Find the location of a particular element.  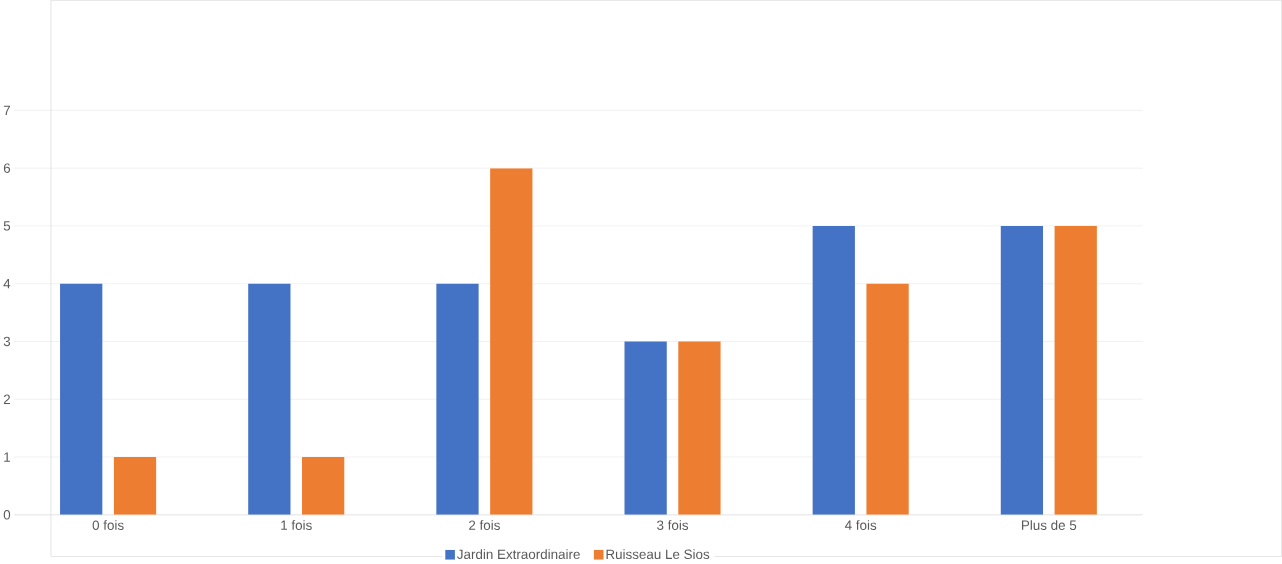

x-tick-label: Plus de 5 is located at coordinates (1049, 525).